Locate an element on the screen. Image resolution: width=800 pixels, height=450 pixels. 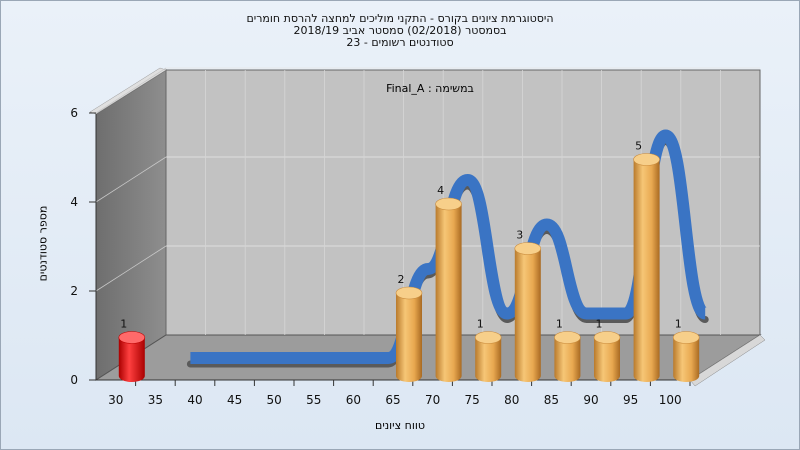
data-label-70: 4 is located at coordinates (440, 190).